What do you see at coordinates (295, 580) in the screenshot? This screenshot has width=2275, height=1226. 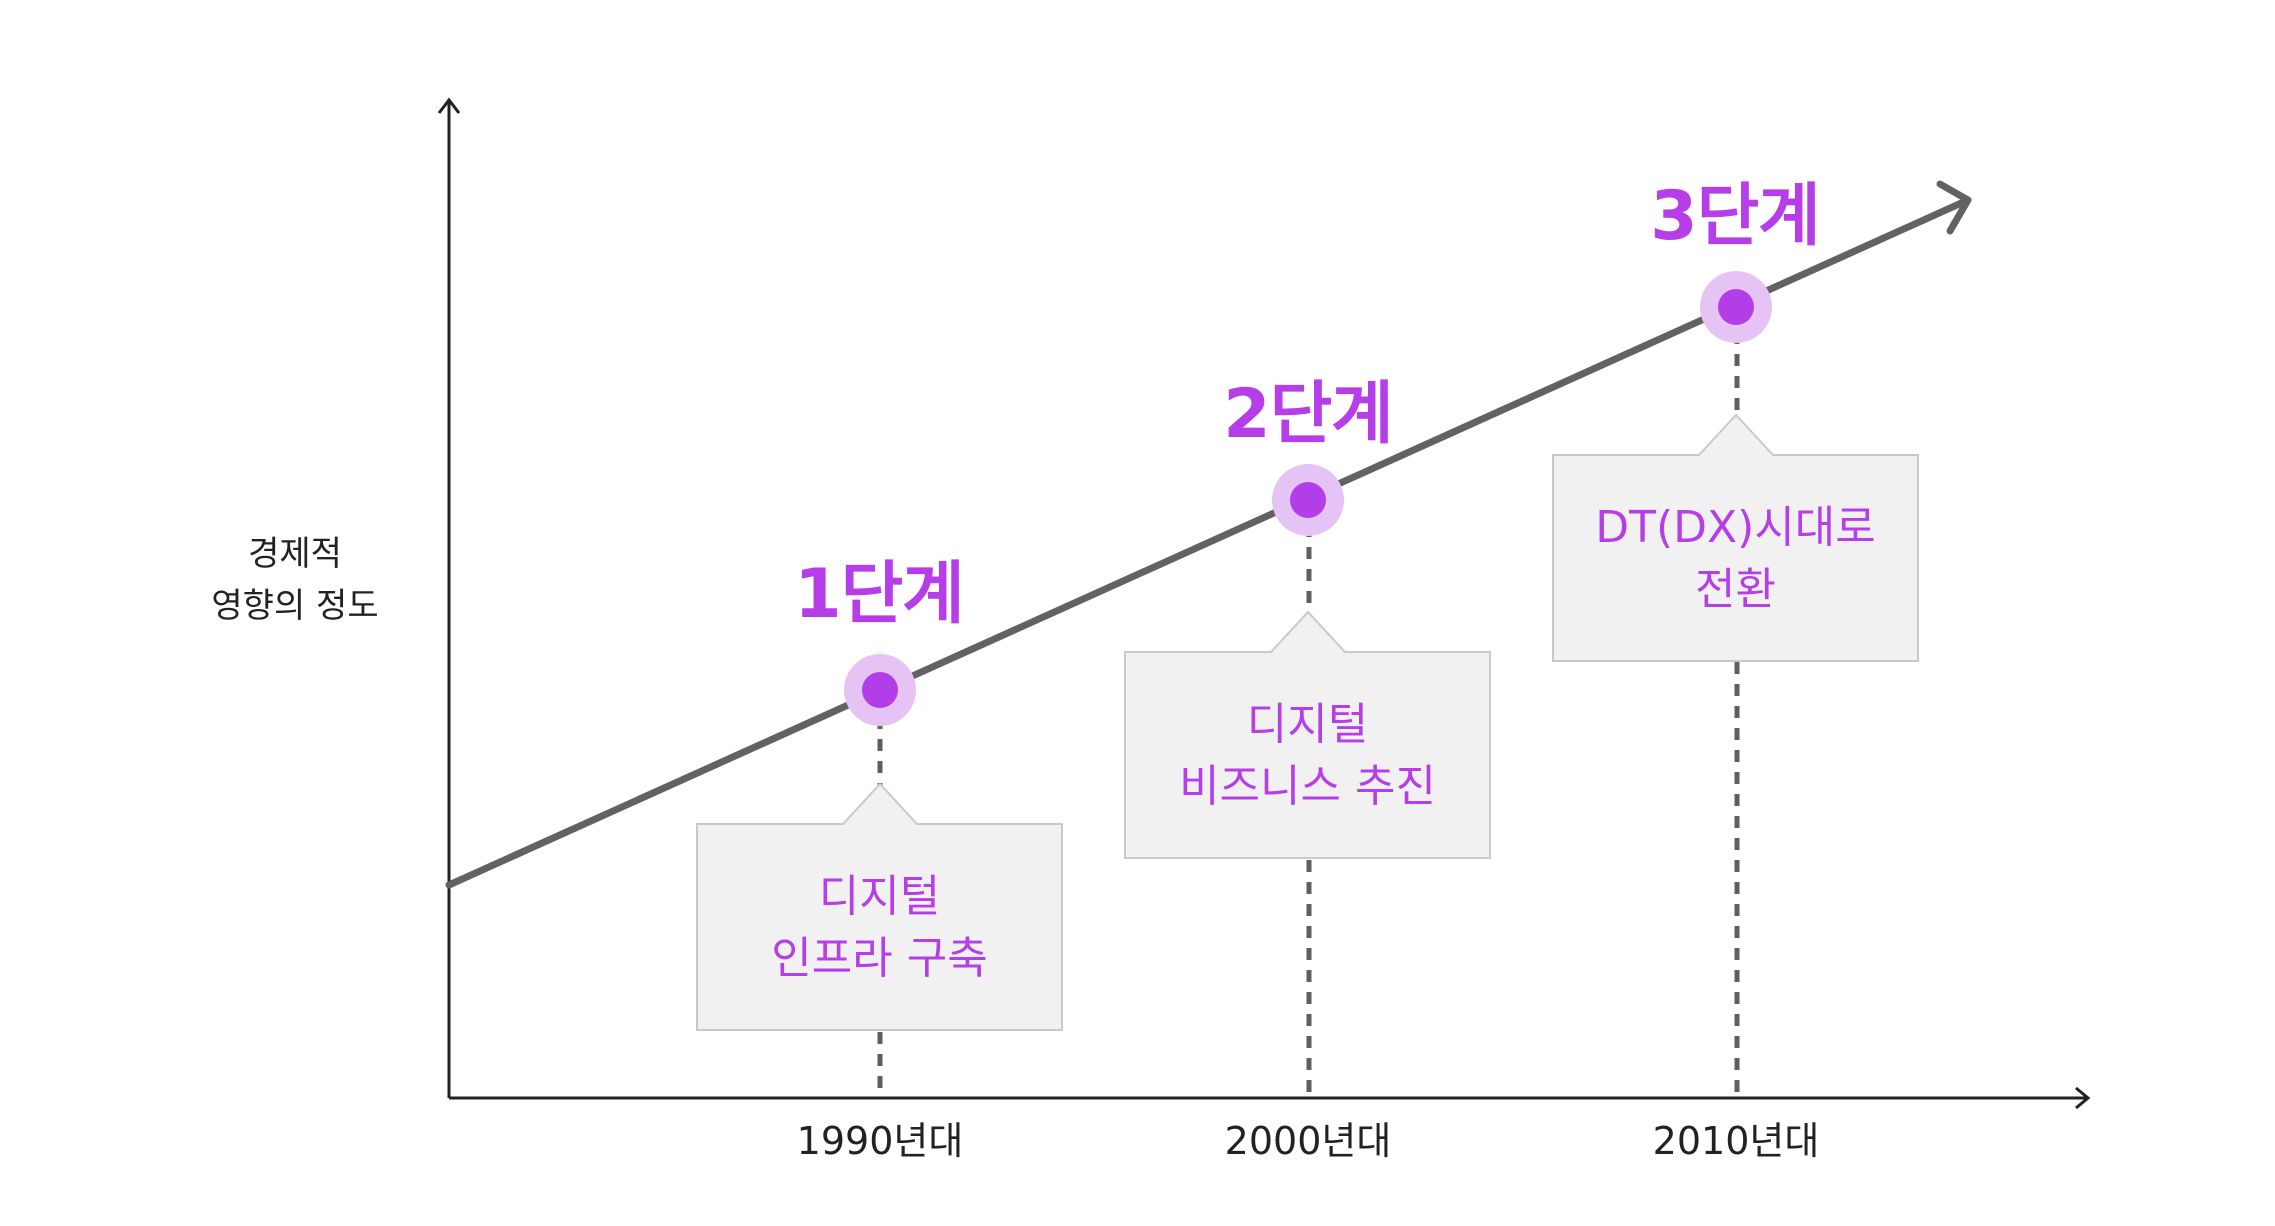 I see `y-axis-label: 경제적 영향의 정도` at bounding box center [295, 580].